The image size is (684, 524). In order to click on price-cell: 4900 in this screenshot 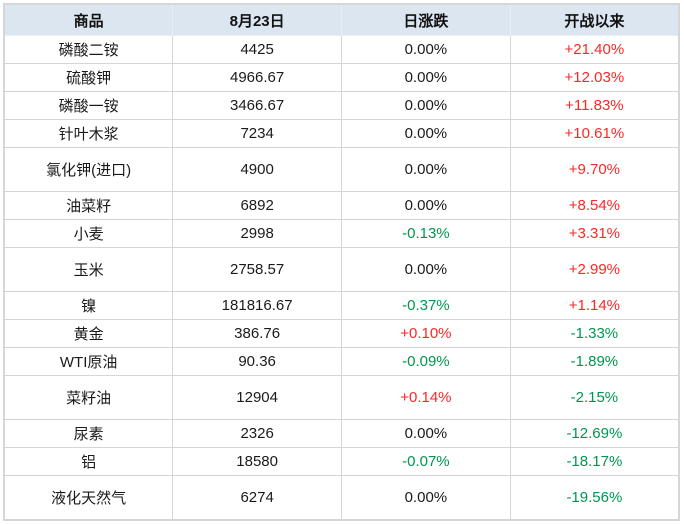, I will do `click(257, 169)`.